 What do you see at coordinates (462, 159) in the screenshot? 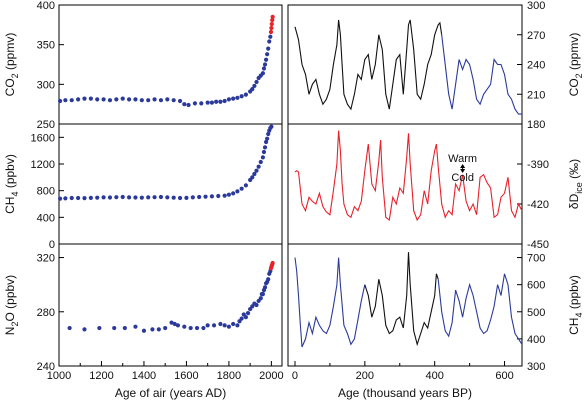
I see `annotation-warm: Warm` at bounding box center [462, 159].